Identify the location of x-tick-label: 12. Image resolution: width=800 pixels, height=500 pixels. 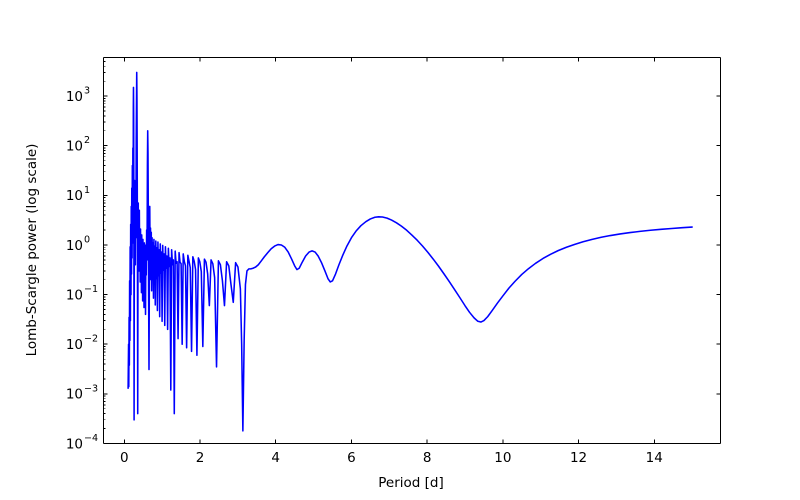
(578, 458).